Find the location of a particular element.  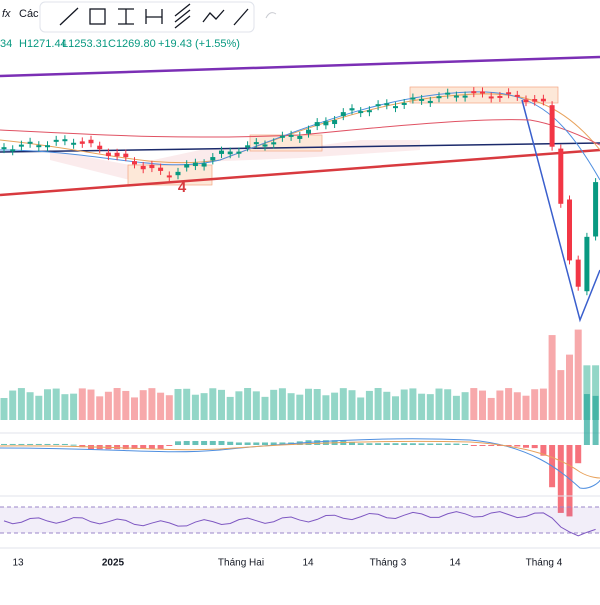

rsi-line is located at coordinates (299, 524).